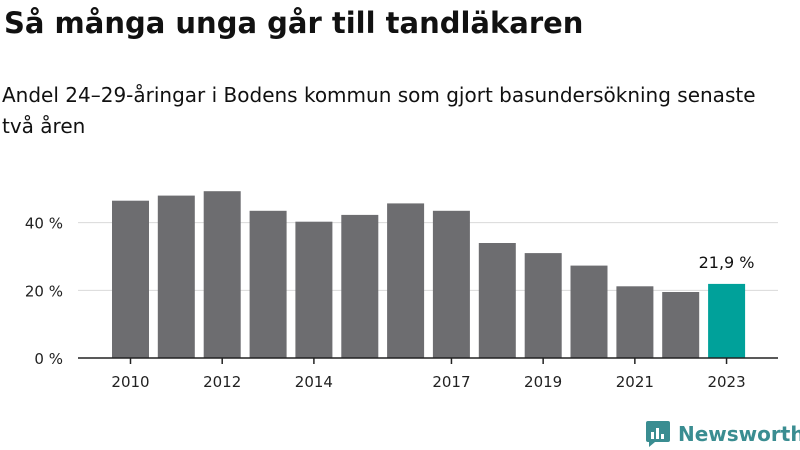  Describe the element at coordinates (451, 382) in the screenshot. I see `x-tick-label: 2017` at that location.